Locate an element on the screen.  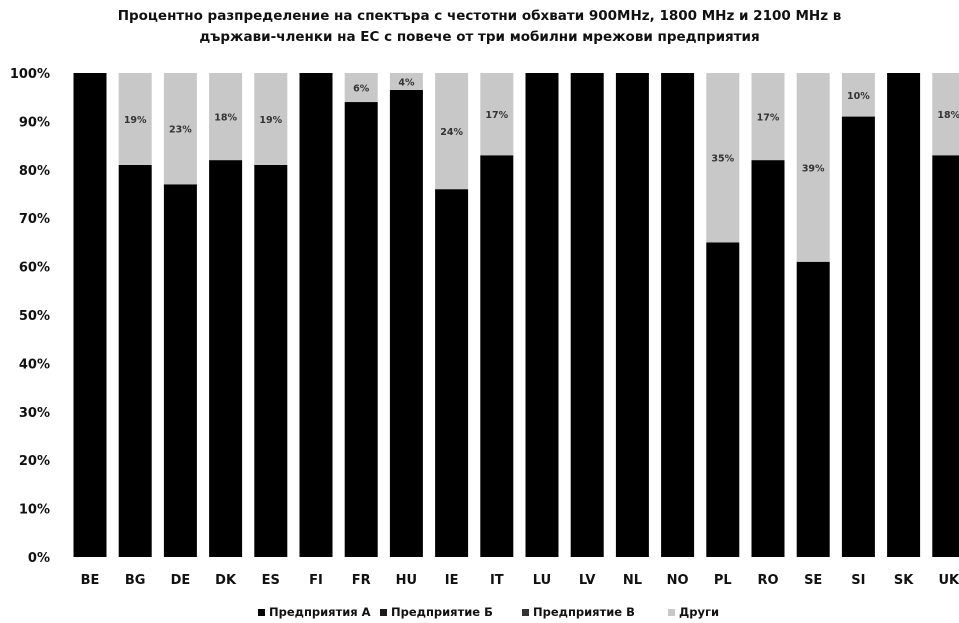
data-label: 6% is located at coordinates (361, 89).